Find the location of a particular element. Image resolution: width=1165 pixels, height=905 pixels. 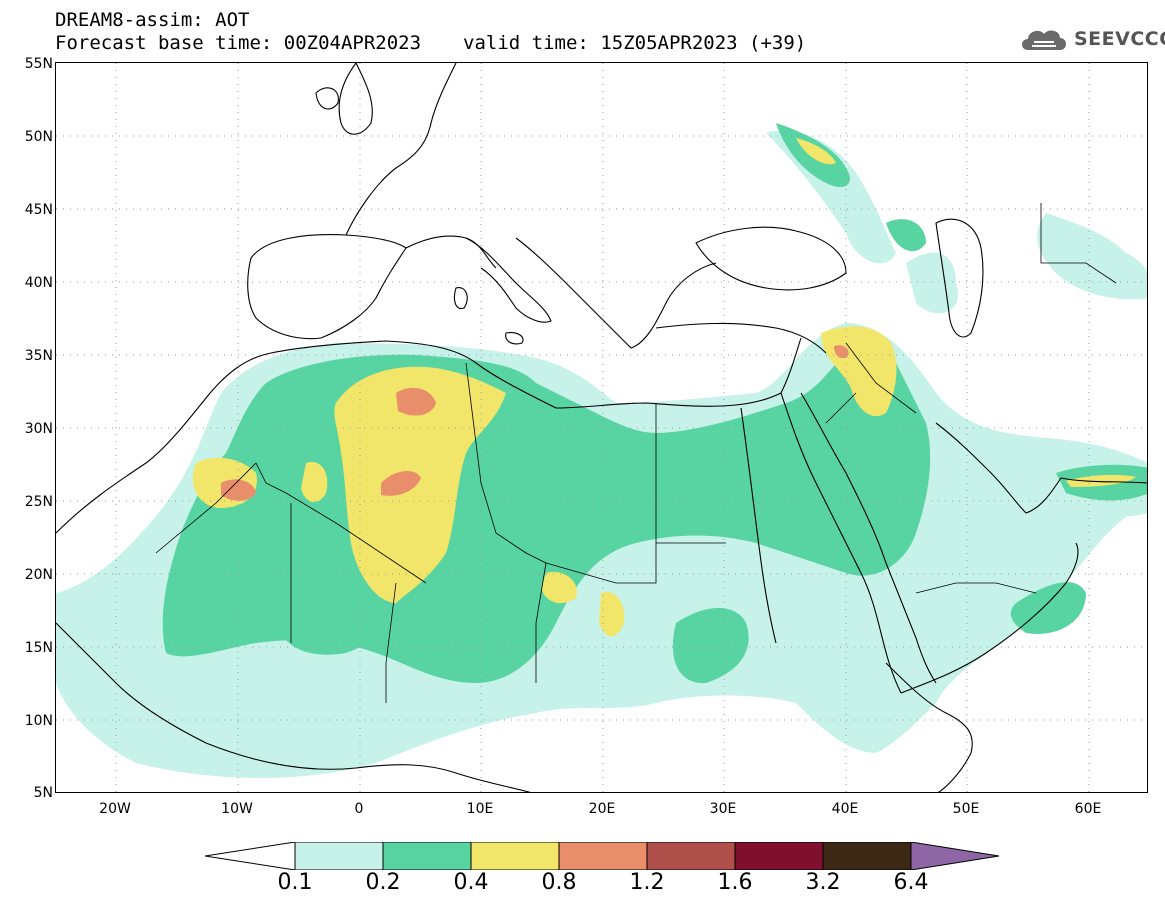

legend-tick: 1.6 is located at coordinates (735, 882).